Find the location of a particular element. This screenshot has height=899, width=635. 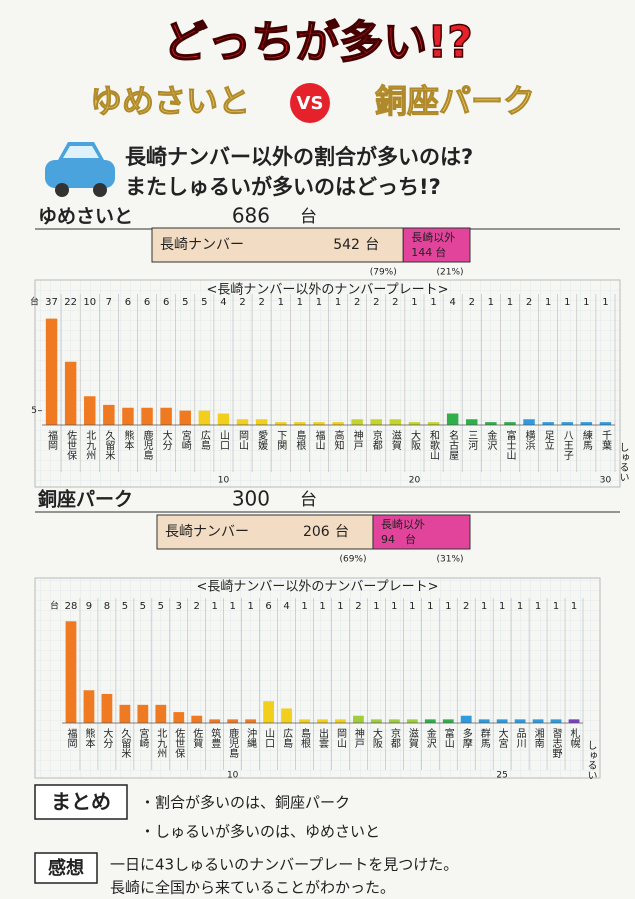

x-label: しゅるい is located at coordinates (622, 462).